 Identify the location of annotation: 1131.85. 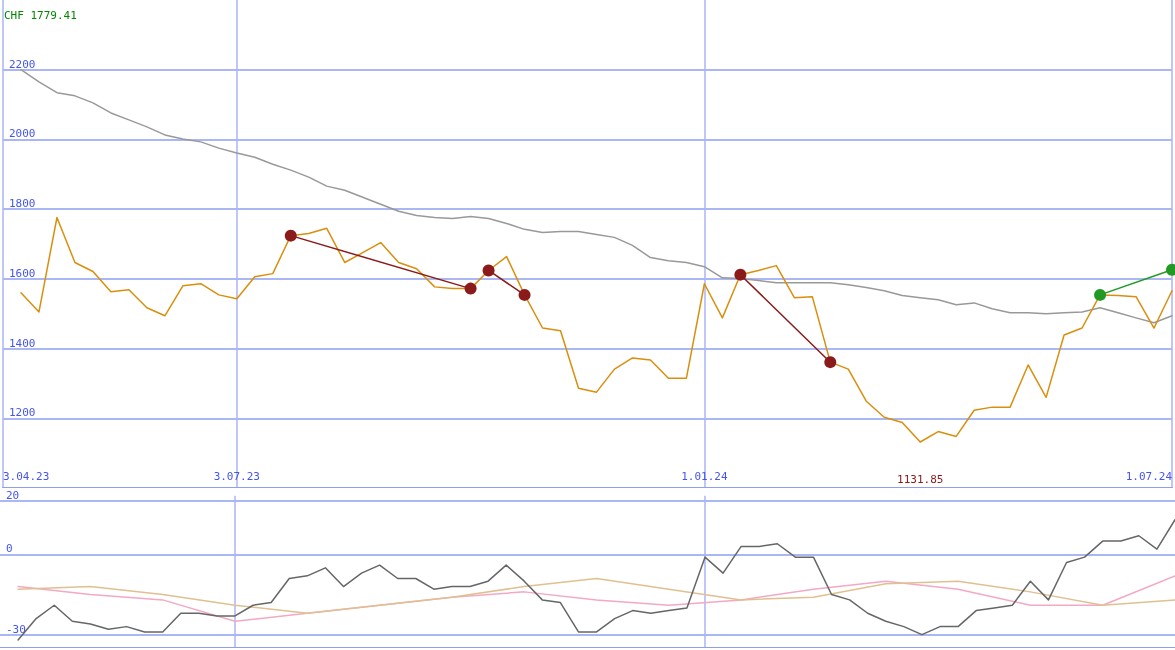
(920, 479).